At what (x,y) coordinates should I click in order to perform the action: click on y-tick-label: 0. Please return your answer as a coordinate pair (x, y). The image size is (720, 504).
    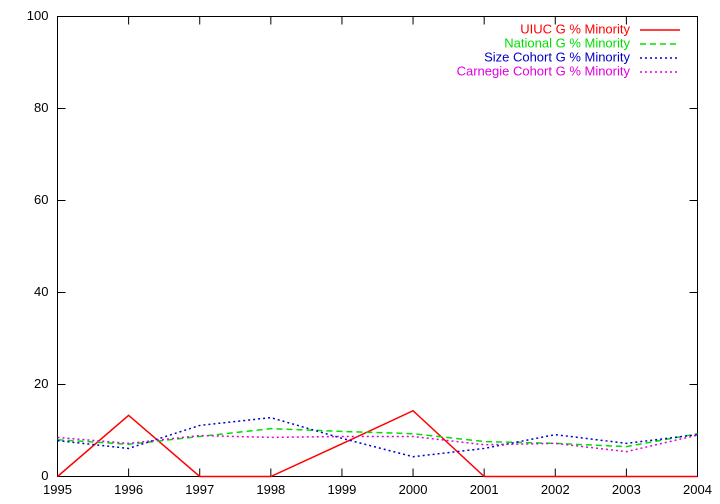
    Looking at the image, I should click on (44, 475).